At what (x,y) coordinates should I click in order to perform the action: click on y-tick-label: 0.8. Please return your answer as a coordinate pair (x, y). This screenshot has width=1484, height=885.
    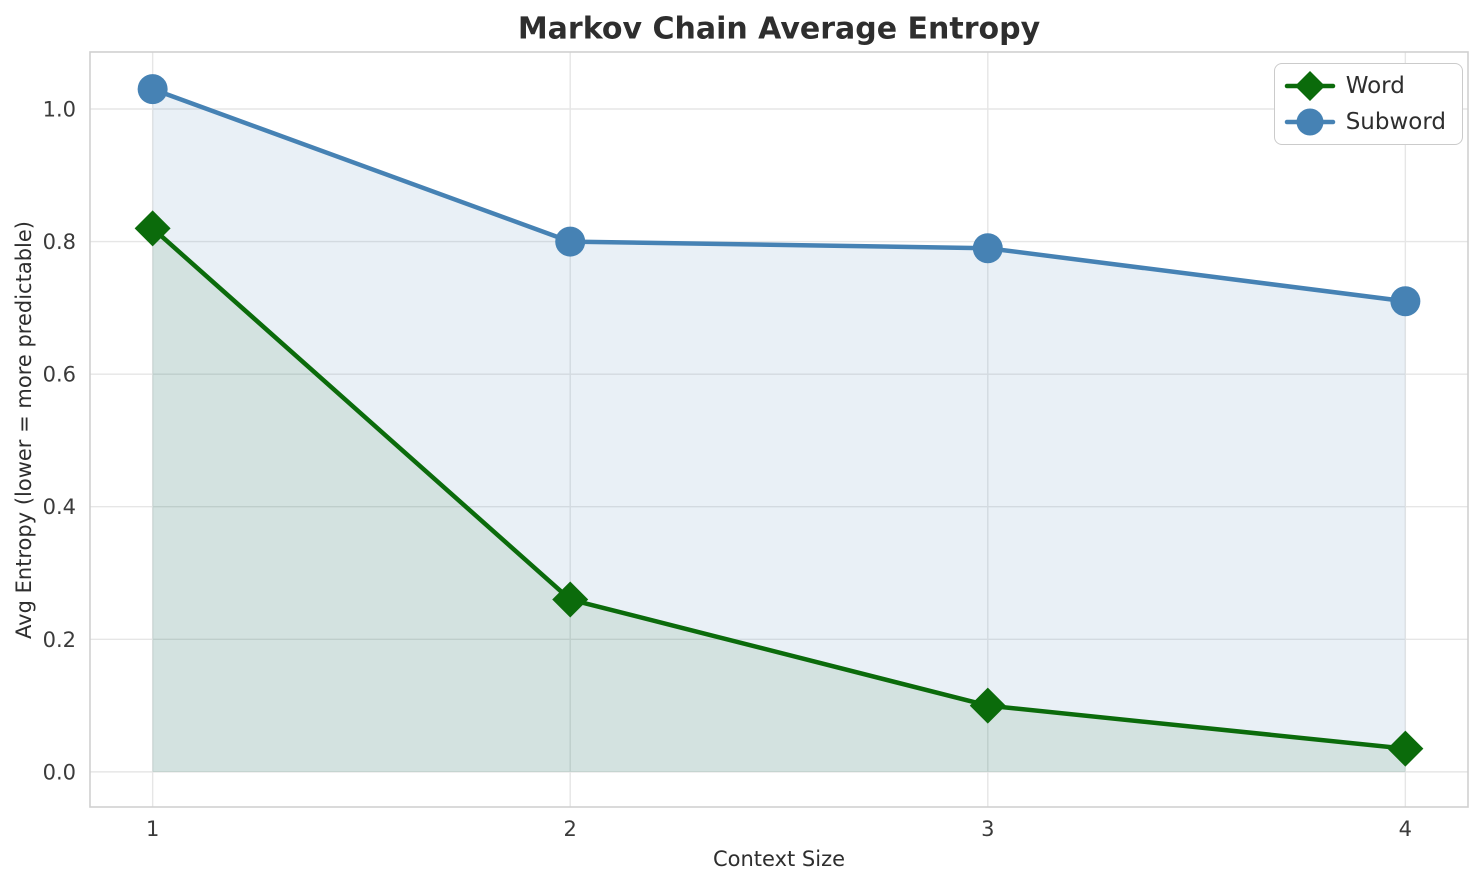
    Looking at the image, I should click on (59, 242).